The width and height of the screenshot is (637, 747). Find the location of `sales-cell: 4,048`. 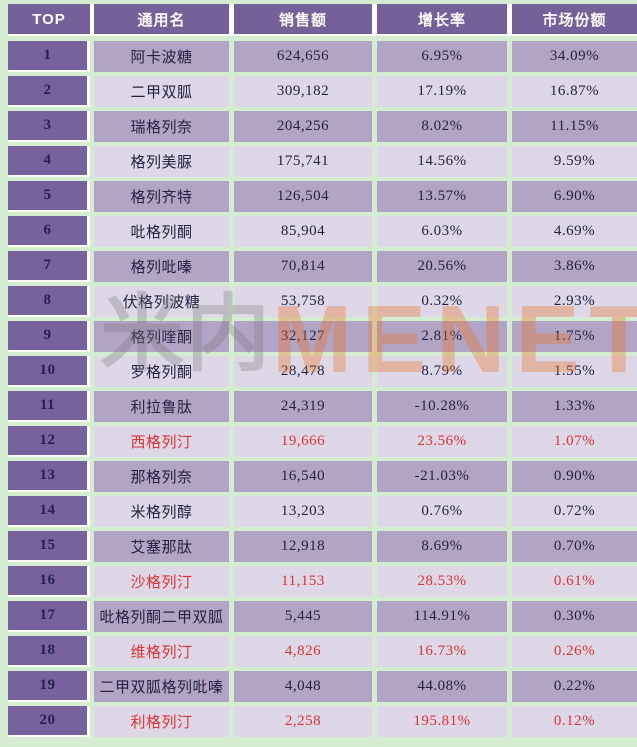

sales-cell: 4,048 is located at coordinates (303, 686).